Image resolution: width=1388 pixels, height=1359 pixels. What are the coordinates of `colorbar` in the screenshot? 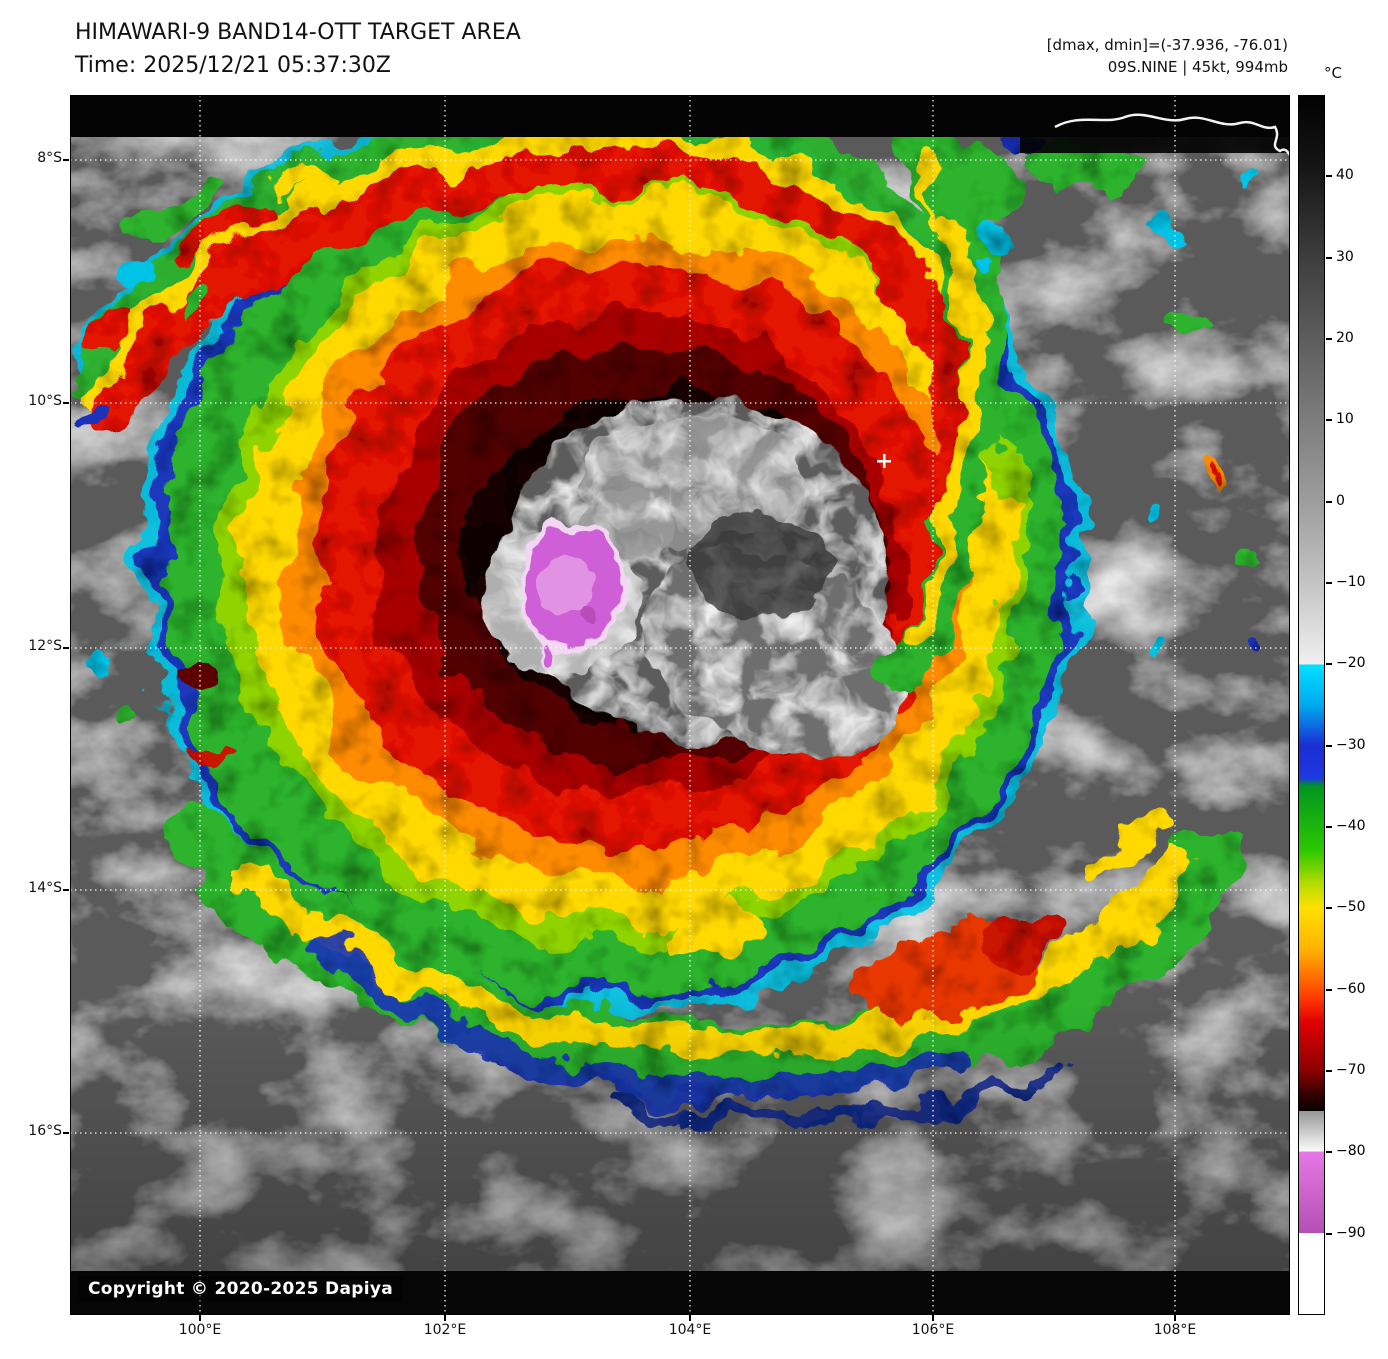 It's located at (1311, 705).